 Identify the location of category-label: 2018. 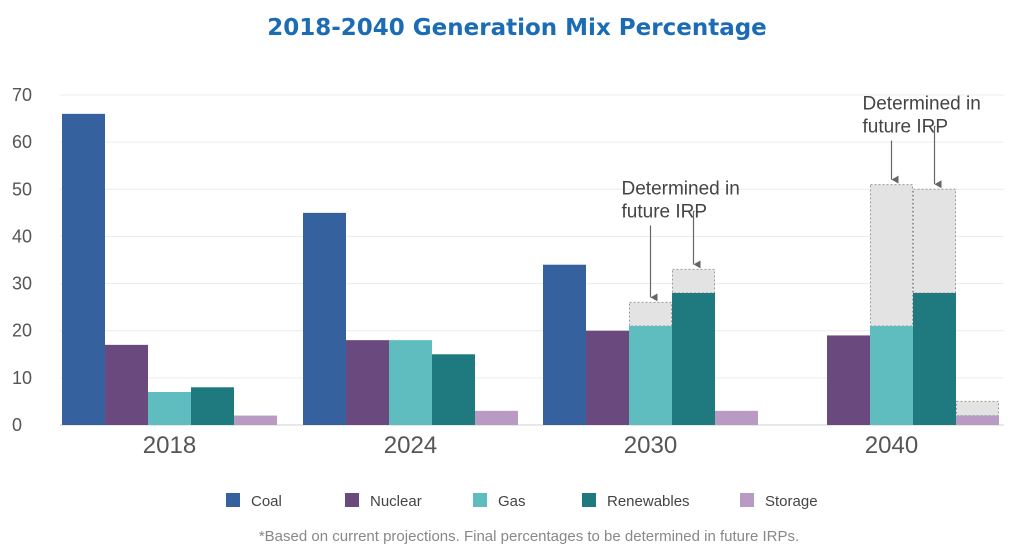
(169, 445).